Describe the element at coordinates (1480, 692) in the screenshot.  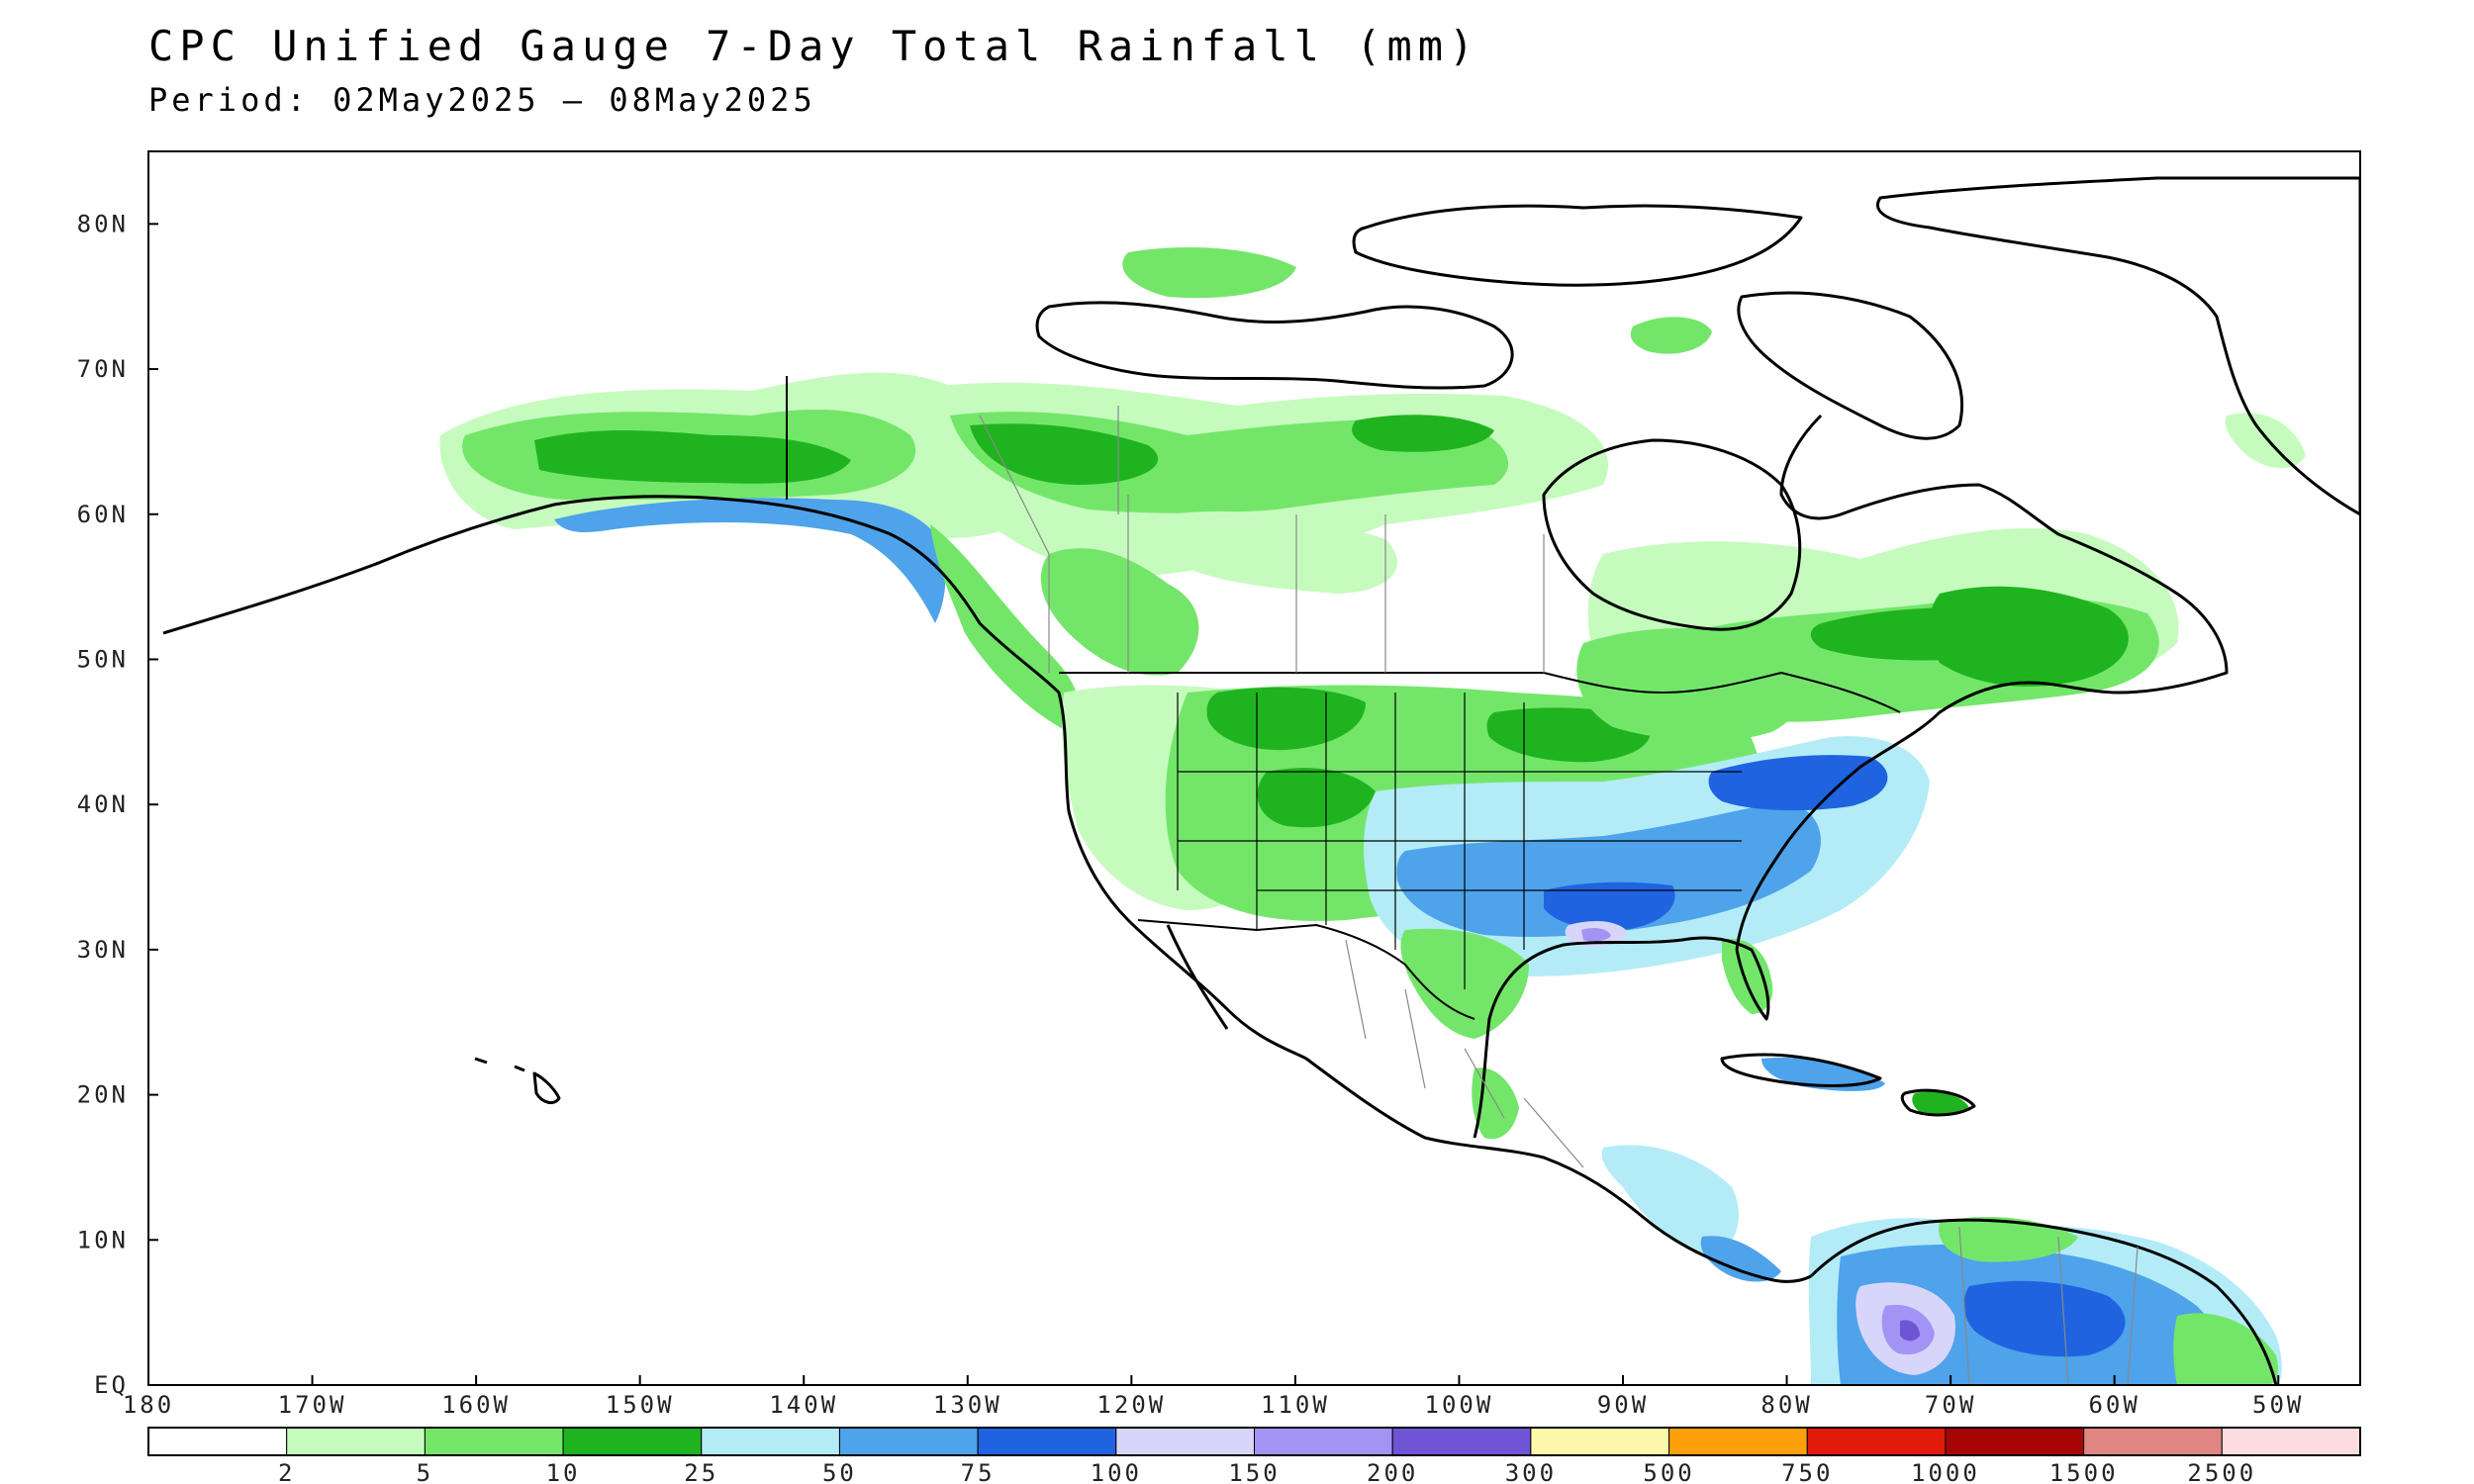
I see `border-us-canada` at that location.